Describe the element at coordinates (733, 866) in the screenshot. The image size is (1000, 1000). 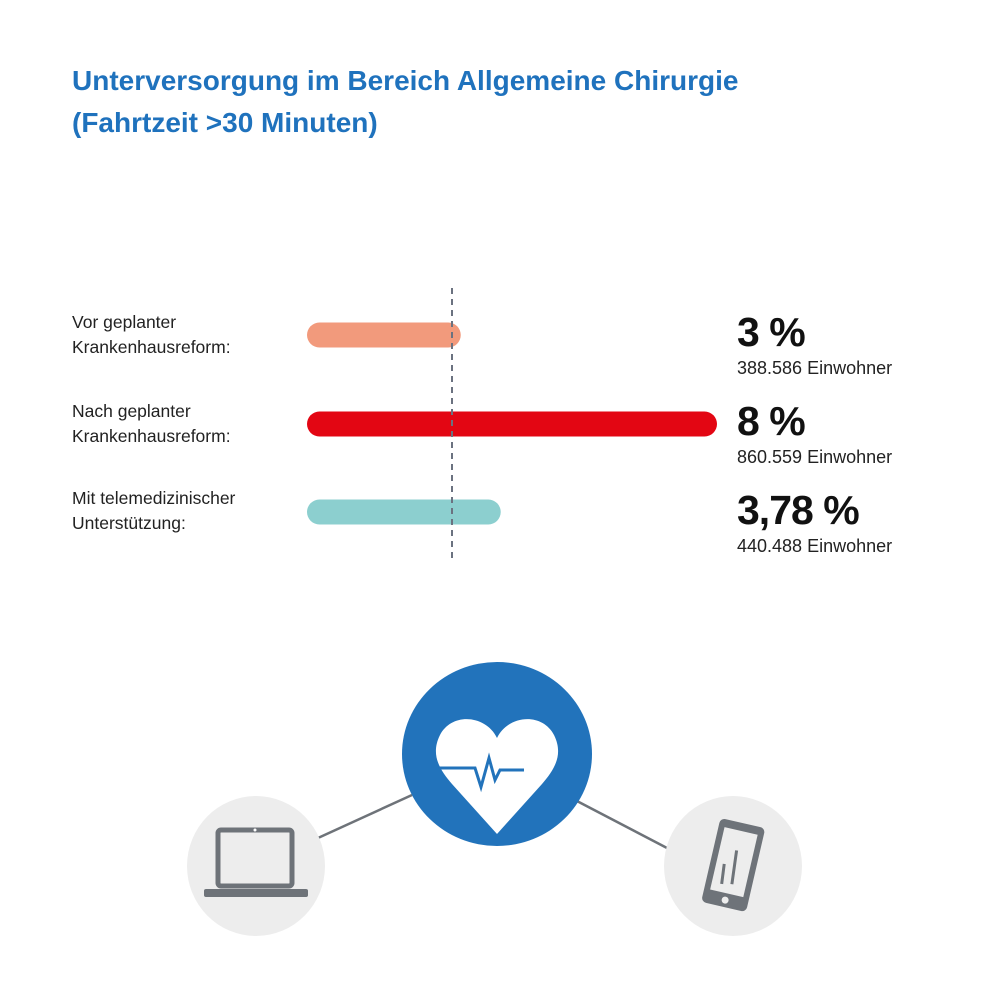
I see `smartphone-icon` at that location.